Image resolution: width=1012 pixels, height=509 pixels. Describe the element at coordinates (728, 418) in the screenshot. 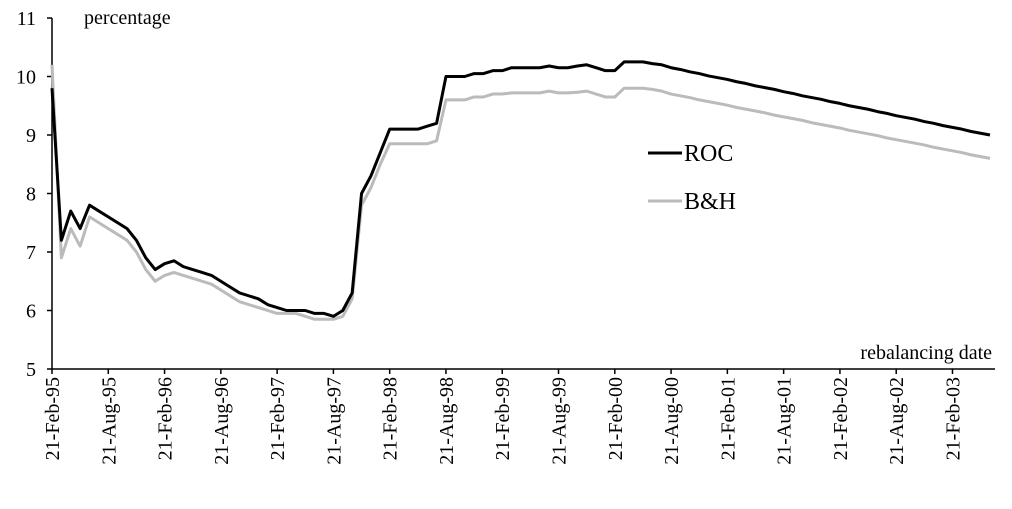

I see `x-tick-label: 21-Feb-01` at that location.